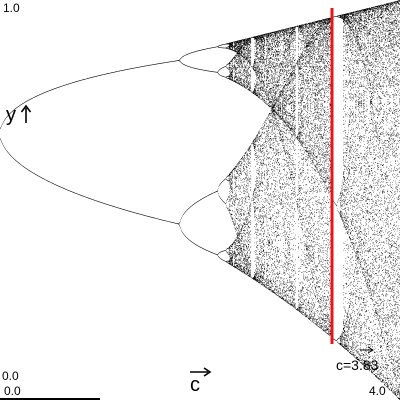 This screenshot has height=400, width=400. I want to click on marker-arrow-icon, so click(367, 350).